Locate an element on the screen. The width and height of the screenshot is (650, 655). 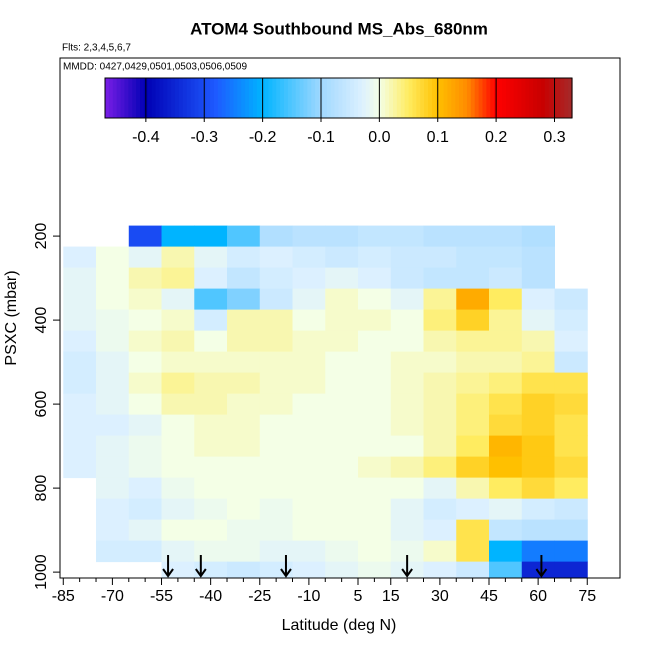
colorbar-tick-label: 0.3 is located at coordinates (554, 137).